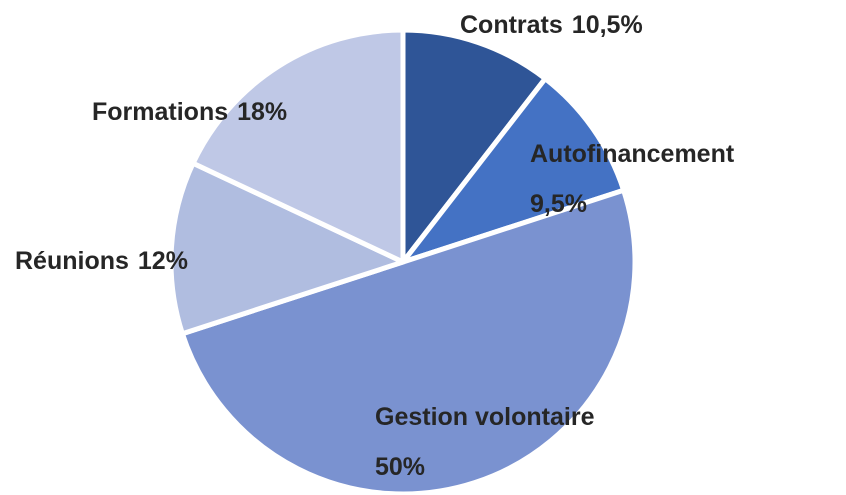  I want to click on data-label: Contrats 10,5%, so click(551, 25).